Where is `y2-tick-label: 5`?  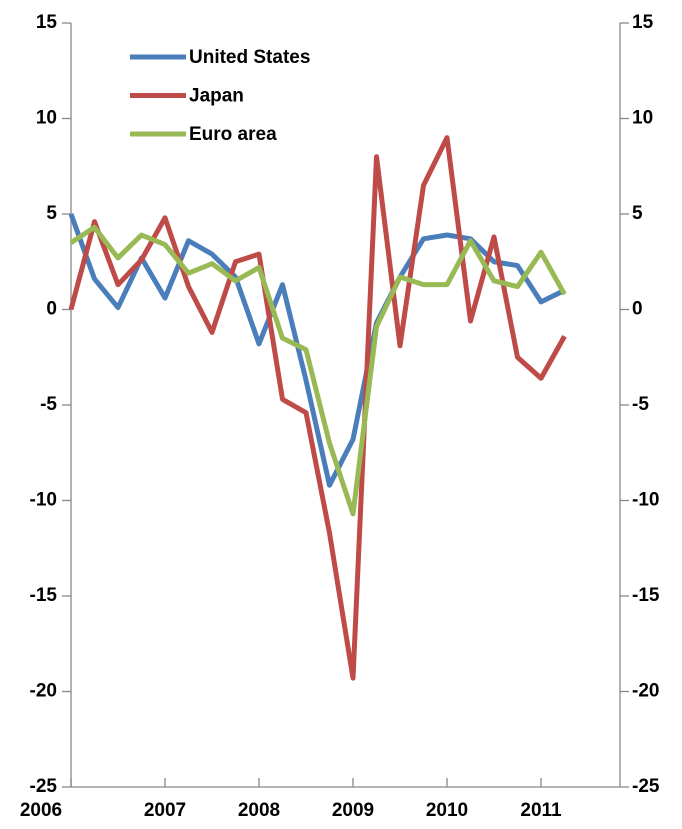 y2-tick-label: 5 is located at coordinates (637, 213).